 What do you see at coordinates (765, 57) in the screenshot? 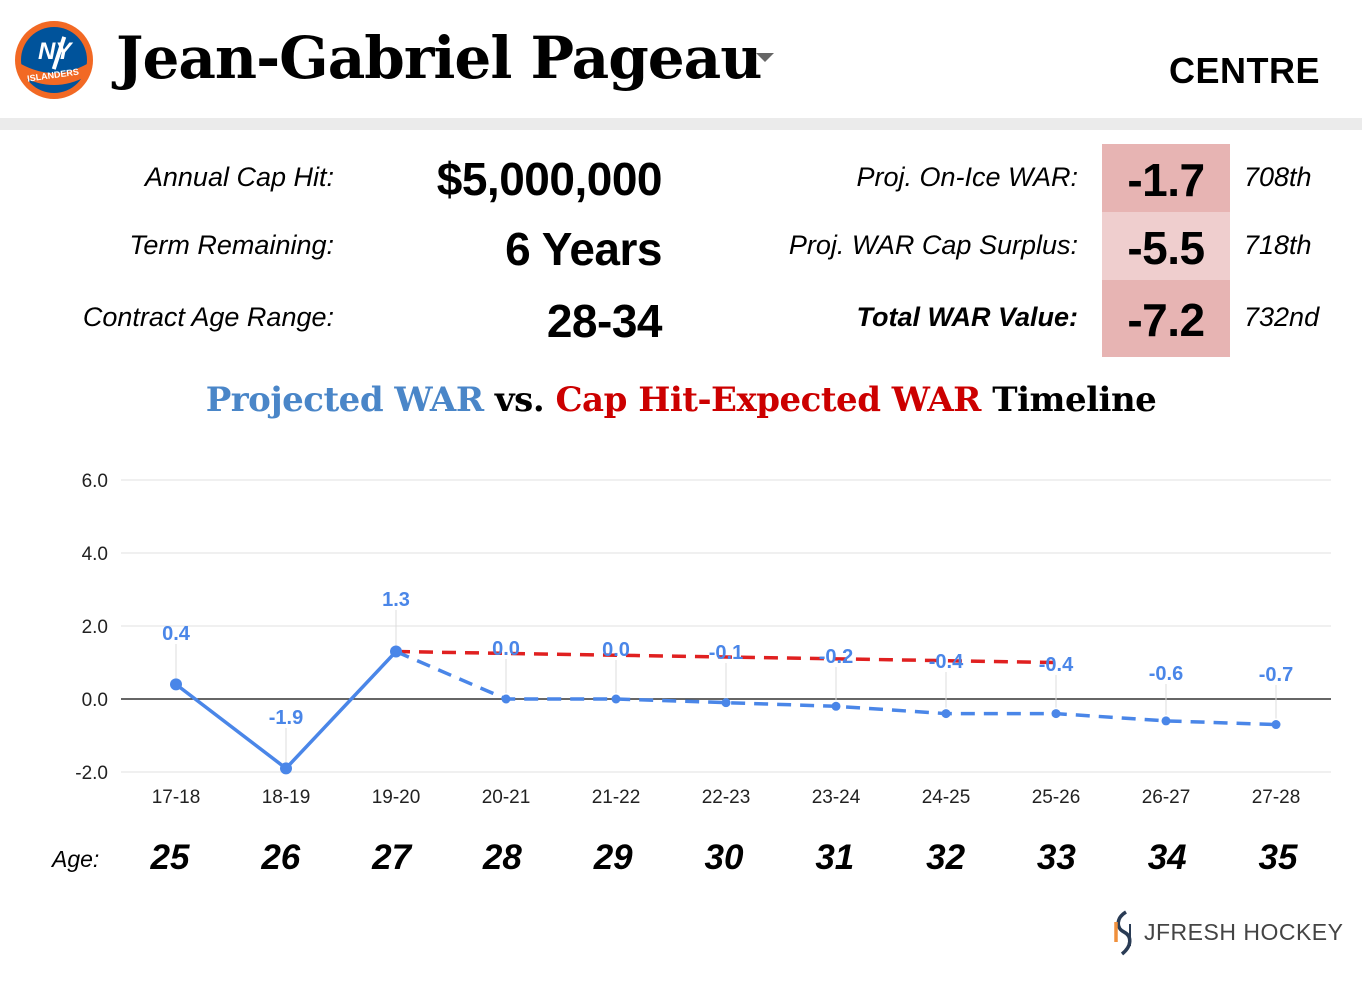
I see `player-dropdown-icon` at bounding box center [765, 57].